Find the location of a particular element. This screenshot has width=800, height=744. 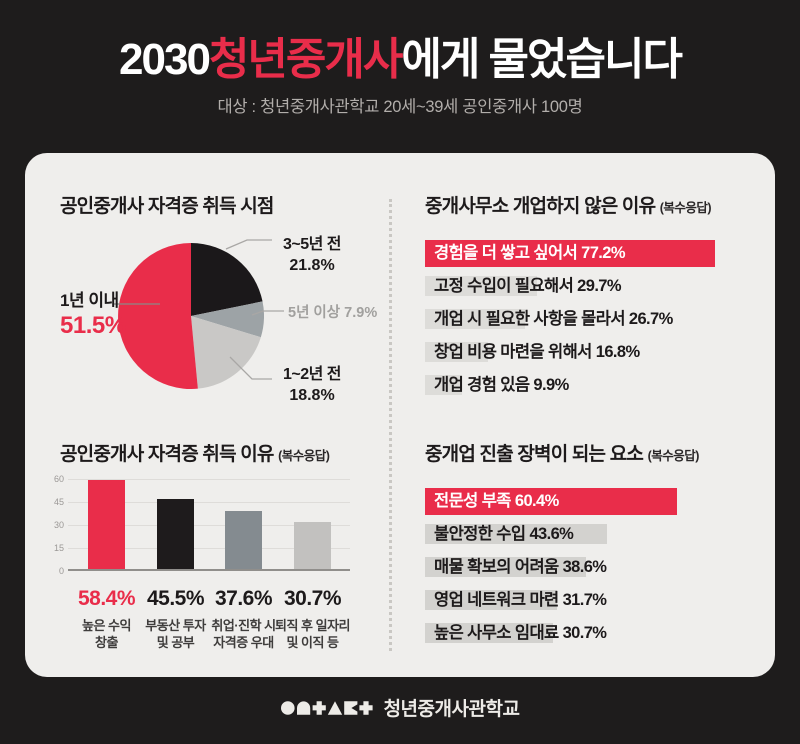

x-axis-baseline is located at coordinates (209, 570).